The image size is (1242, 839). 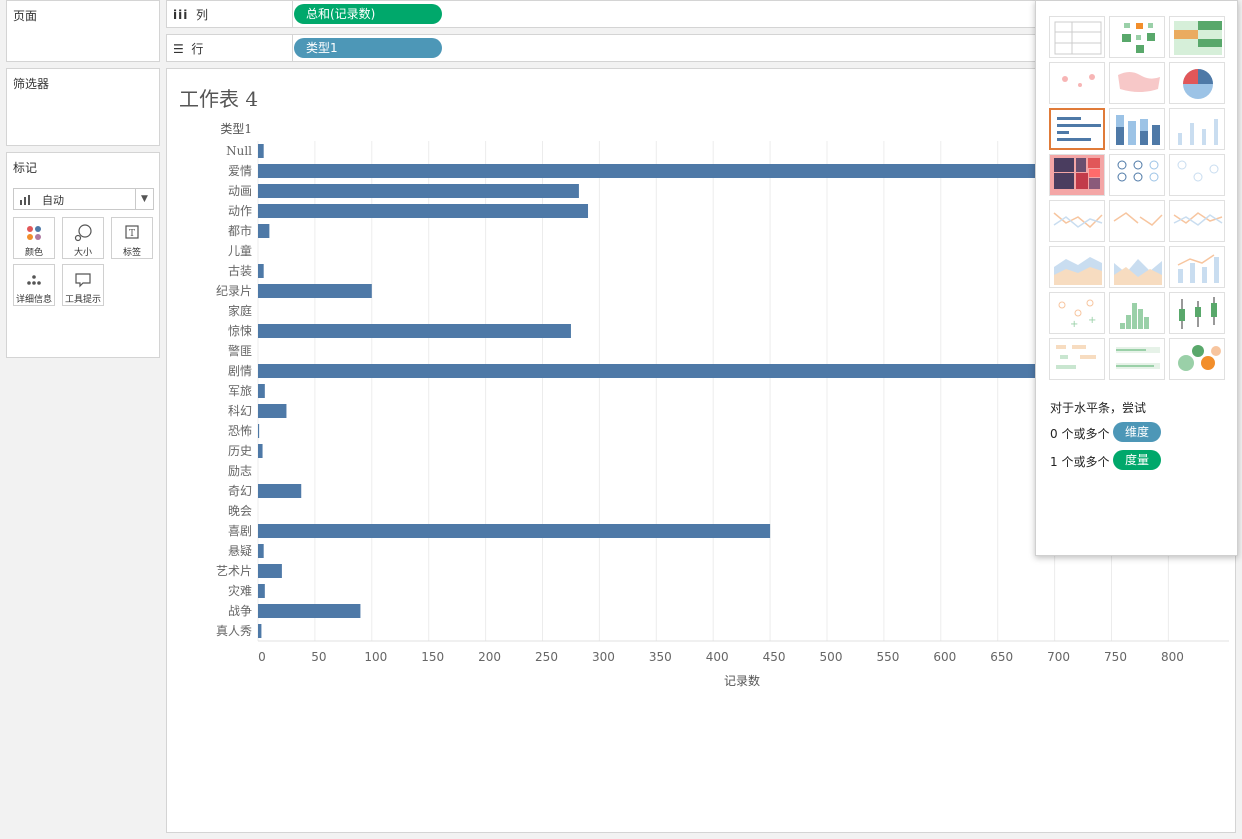 I want to click on color-button: 颜色, so click(x=34, y=238).